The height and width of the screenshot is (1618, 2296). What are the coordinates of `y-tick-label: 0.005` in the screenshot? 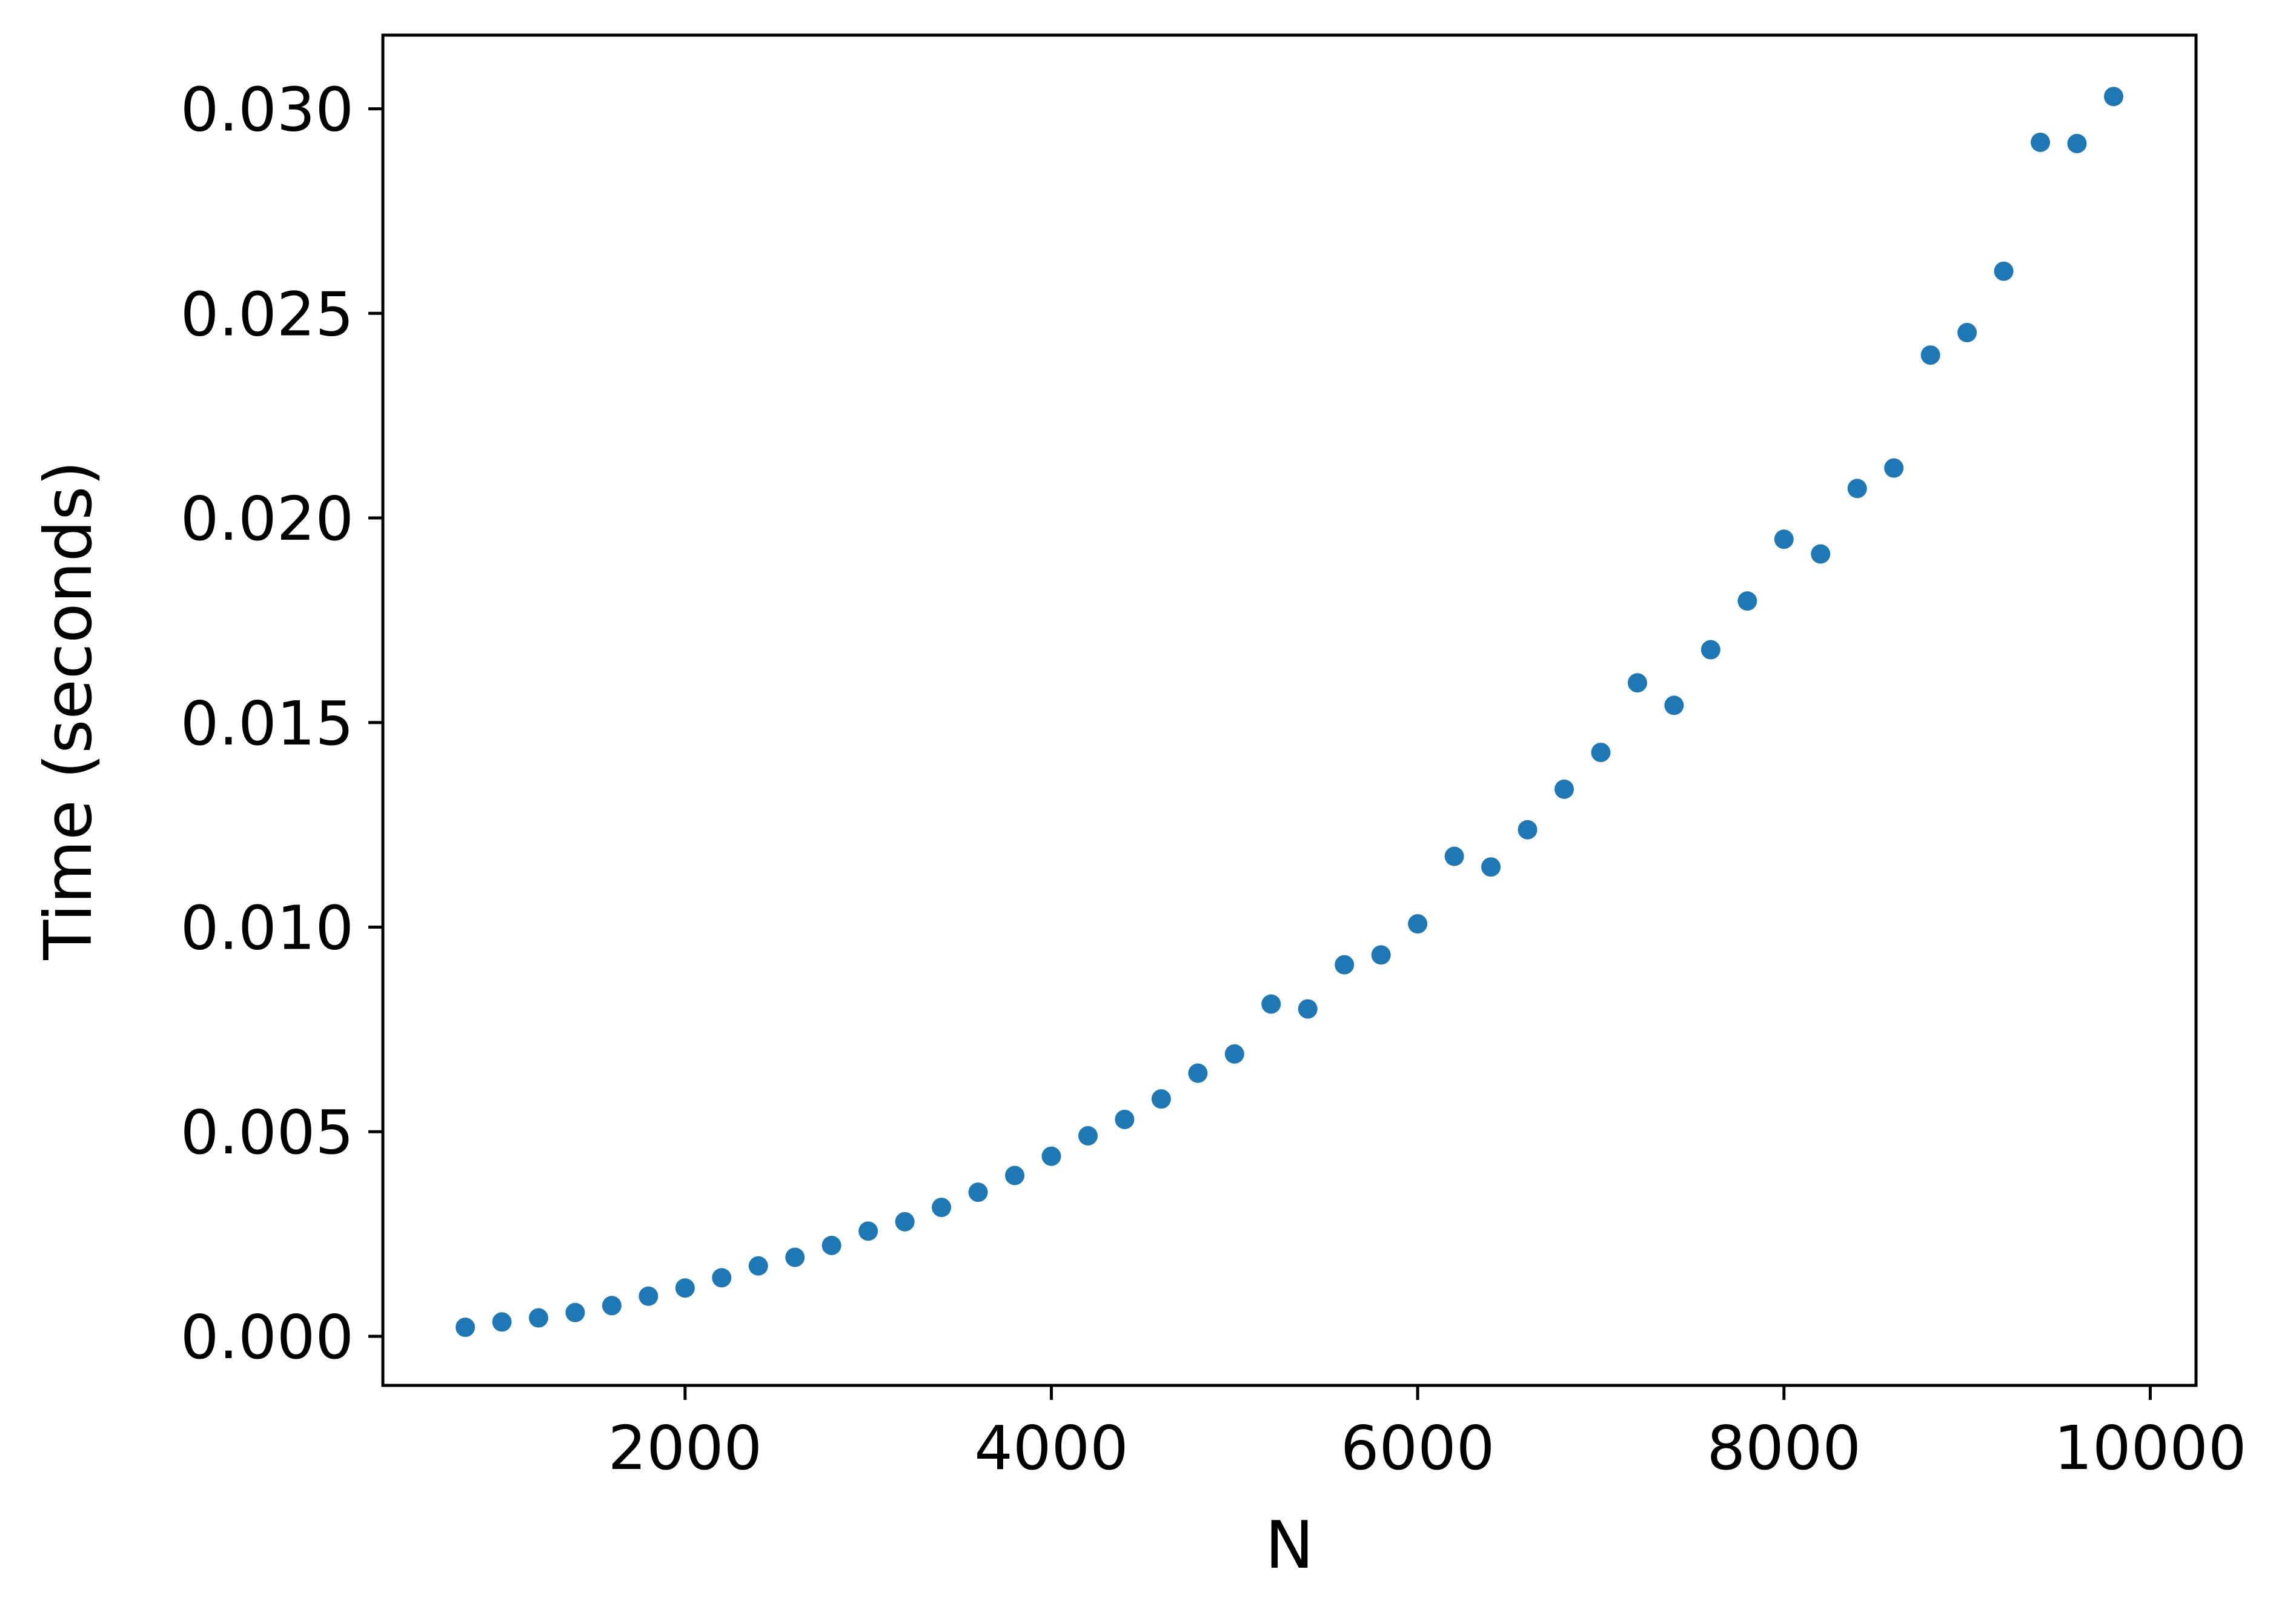 It's located at (267, 1133).